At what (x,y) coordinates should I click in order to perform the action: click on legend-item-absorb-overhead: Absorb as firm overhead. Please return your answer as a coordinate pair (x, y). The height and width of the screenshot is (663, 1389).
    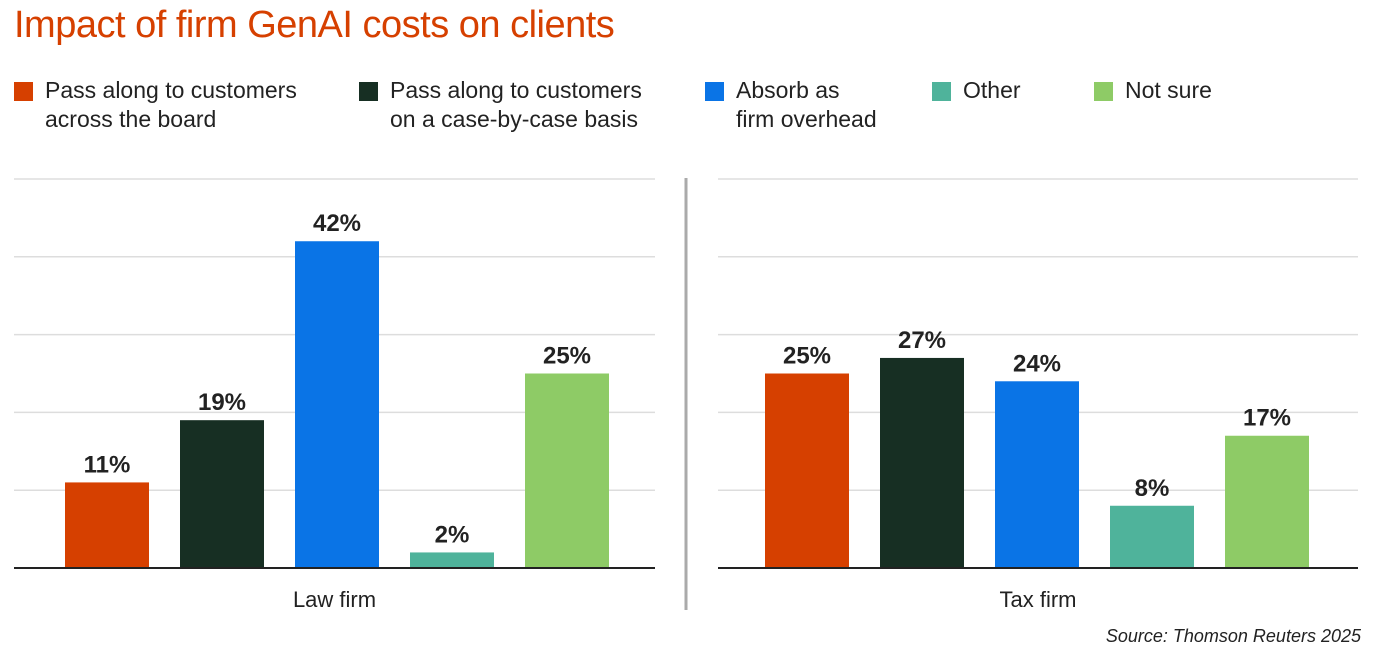
    Looking at the image, I should click on (791, 105).